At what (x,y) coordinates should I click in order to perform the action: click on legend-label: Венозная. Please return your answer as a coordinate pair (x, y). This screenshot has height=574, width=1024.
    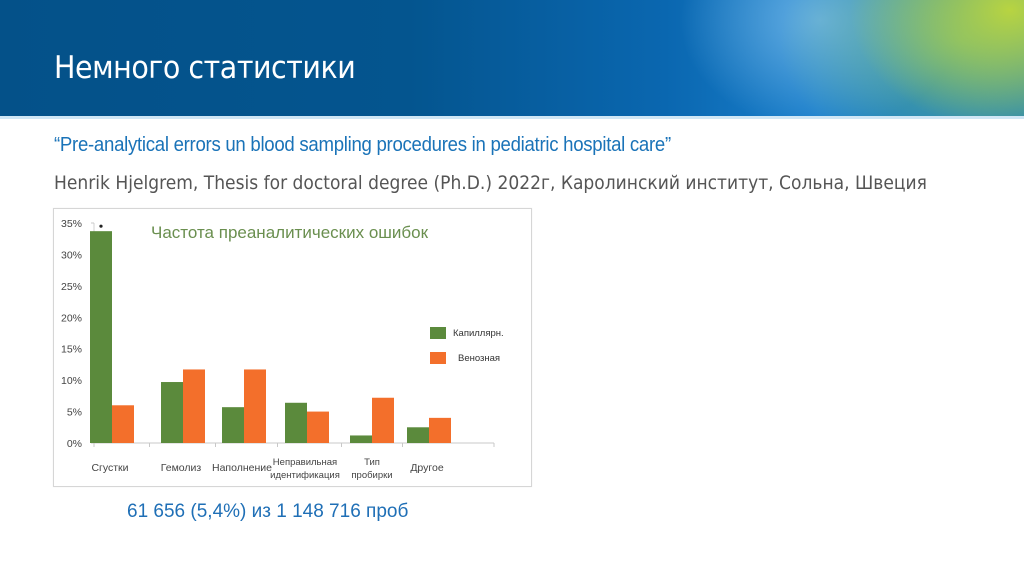
    Looking at the image, I should click on (479, 358).